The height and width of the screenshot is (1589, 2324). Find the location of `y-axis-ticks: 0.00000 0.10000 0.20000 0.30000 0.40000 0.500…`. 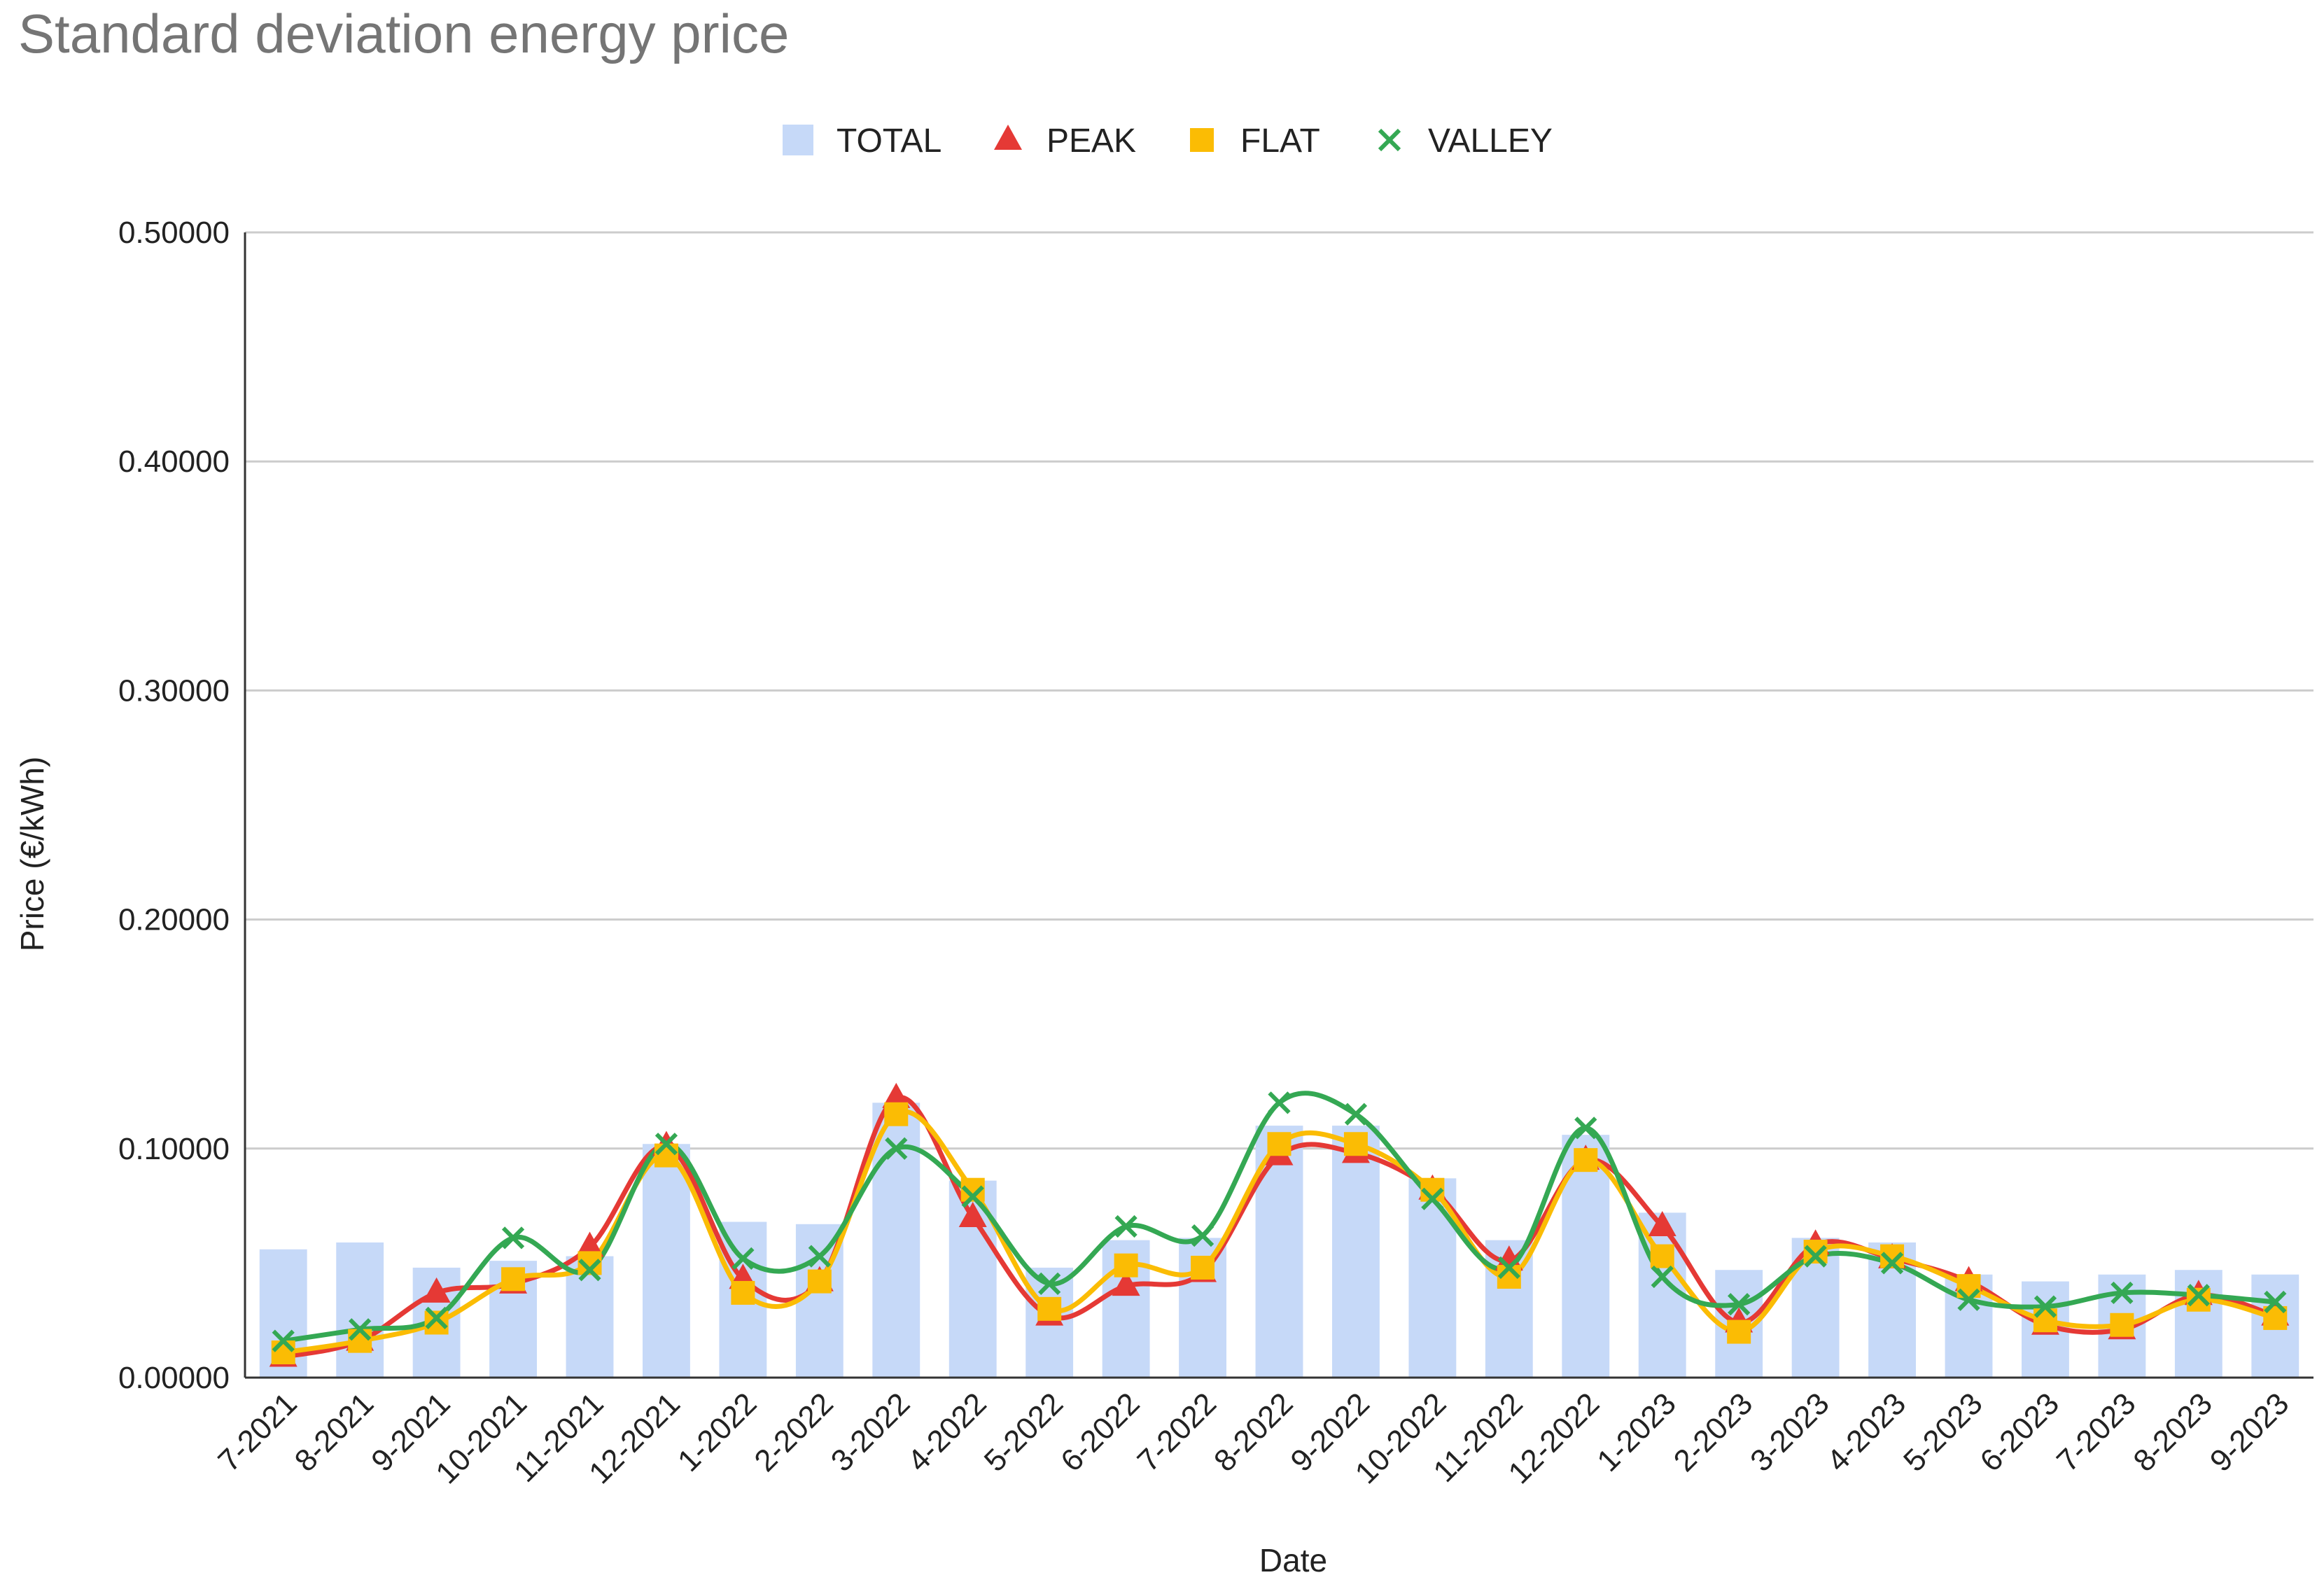

y-axis-ticks: 0.00000 0.10000 0.20000 0.30000 0.40000 0.500… is located at coordinates (174, 805).